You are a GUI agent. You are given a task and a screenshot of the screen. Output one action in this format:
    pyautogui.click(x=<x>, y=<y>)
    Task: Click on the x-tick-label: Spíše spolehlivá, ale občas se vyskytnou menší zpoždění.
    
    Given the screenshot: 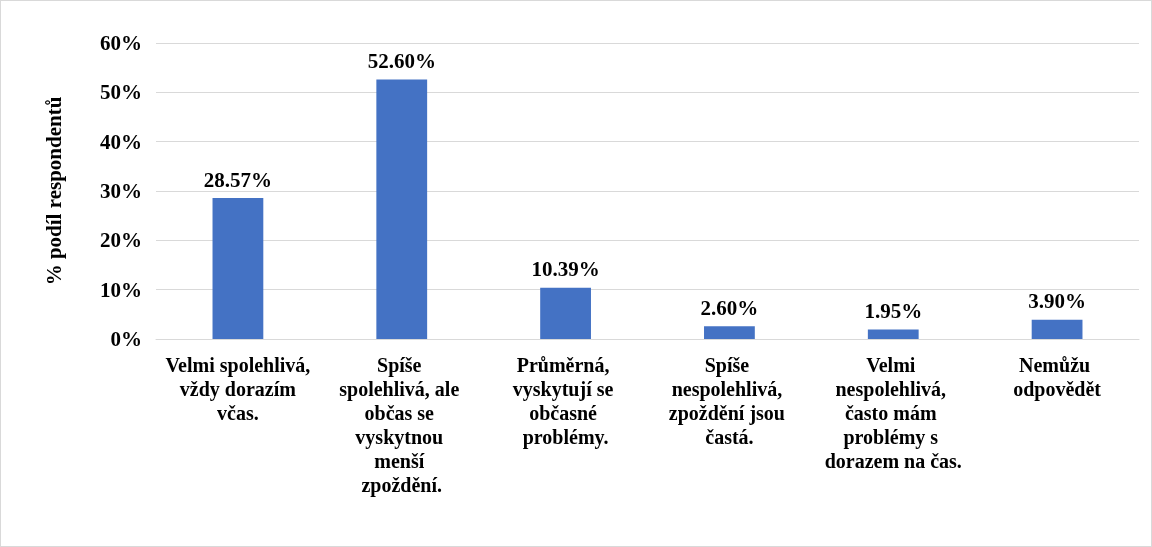 What is the action you would take?
    pyautogui.click(x=402, y=425)
    